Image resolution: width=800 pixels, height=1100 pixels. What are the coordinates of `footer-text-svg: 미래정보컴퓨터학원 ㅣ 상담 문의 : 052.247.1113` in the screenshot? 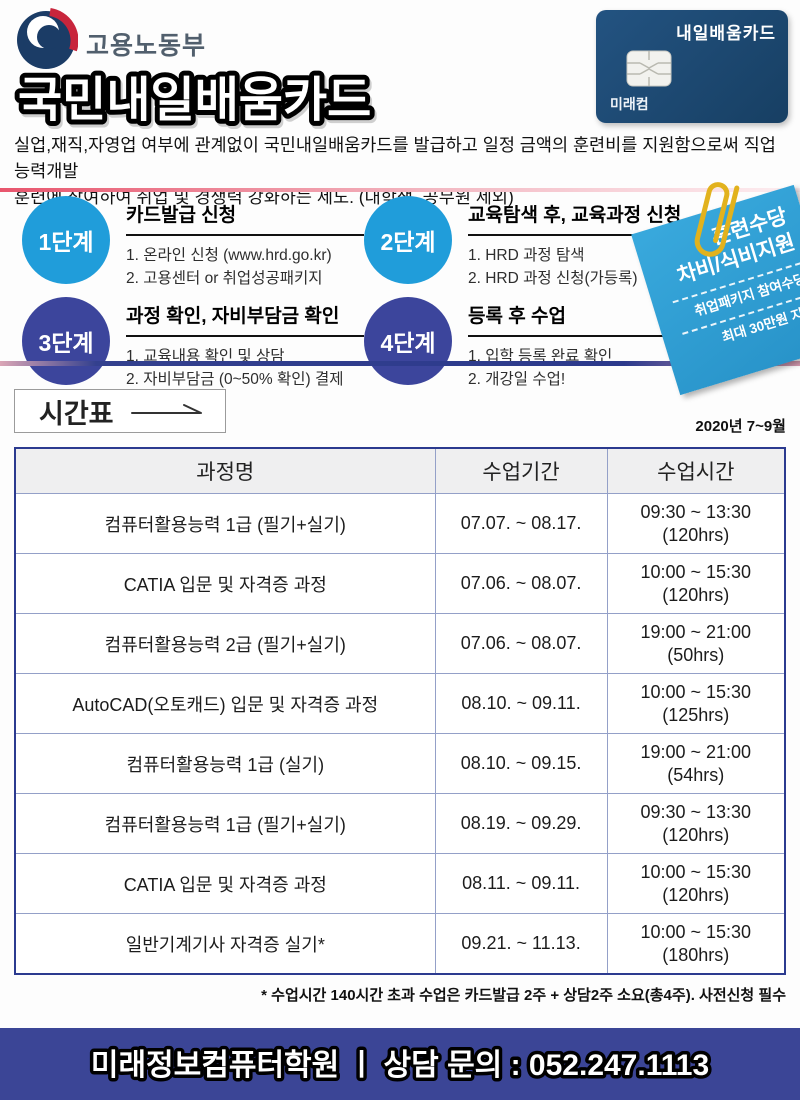 It's located at (399, 1066).